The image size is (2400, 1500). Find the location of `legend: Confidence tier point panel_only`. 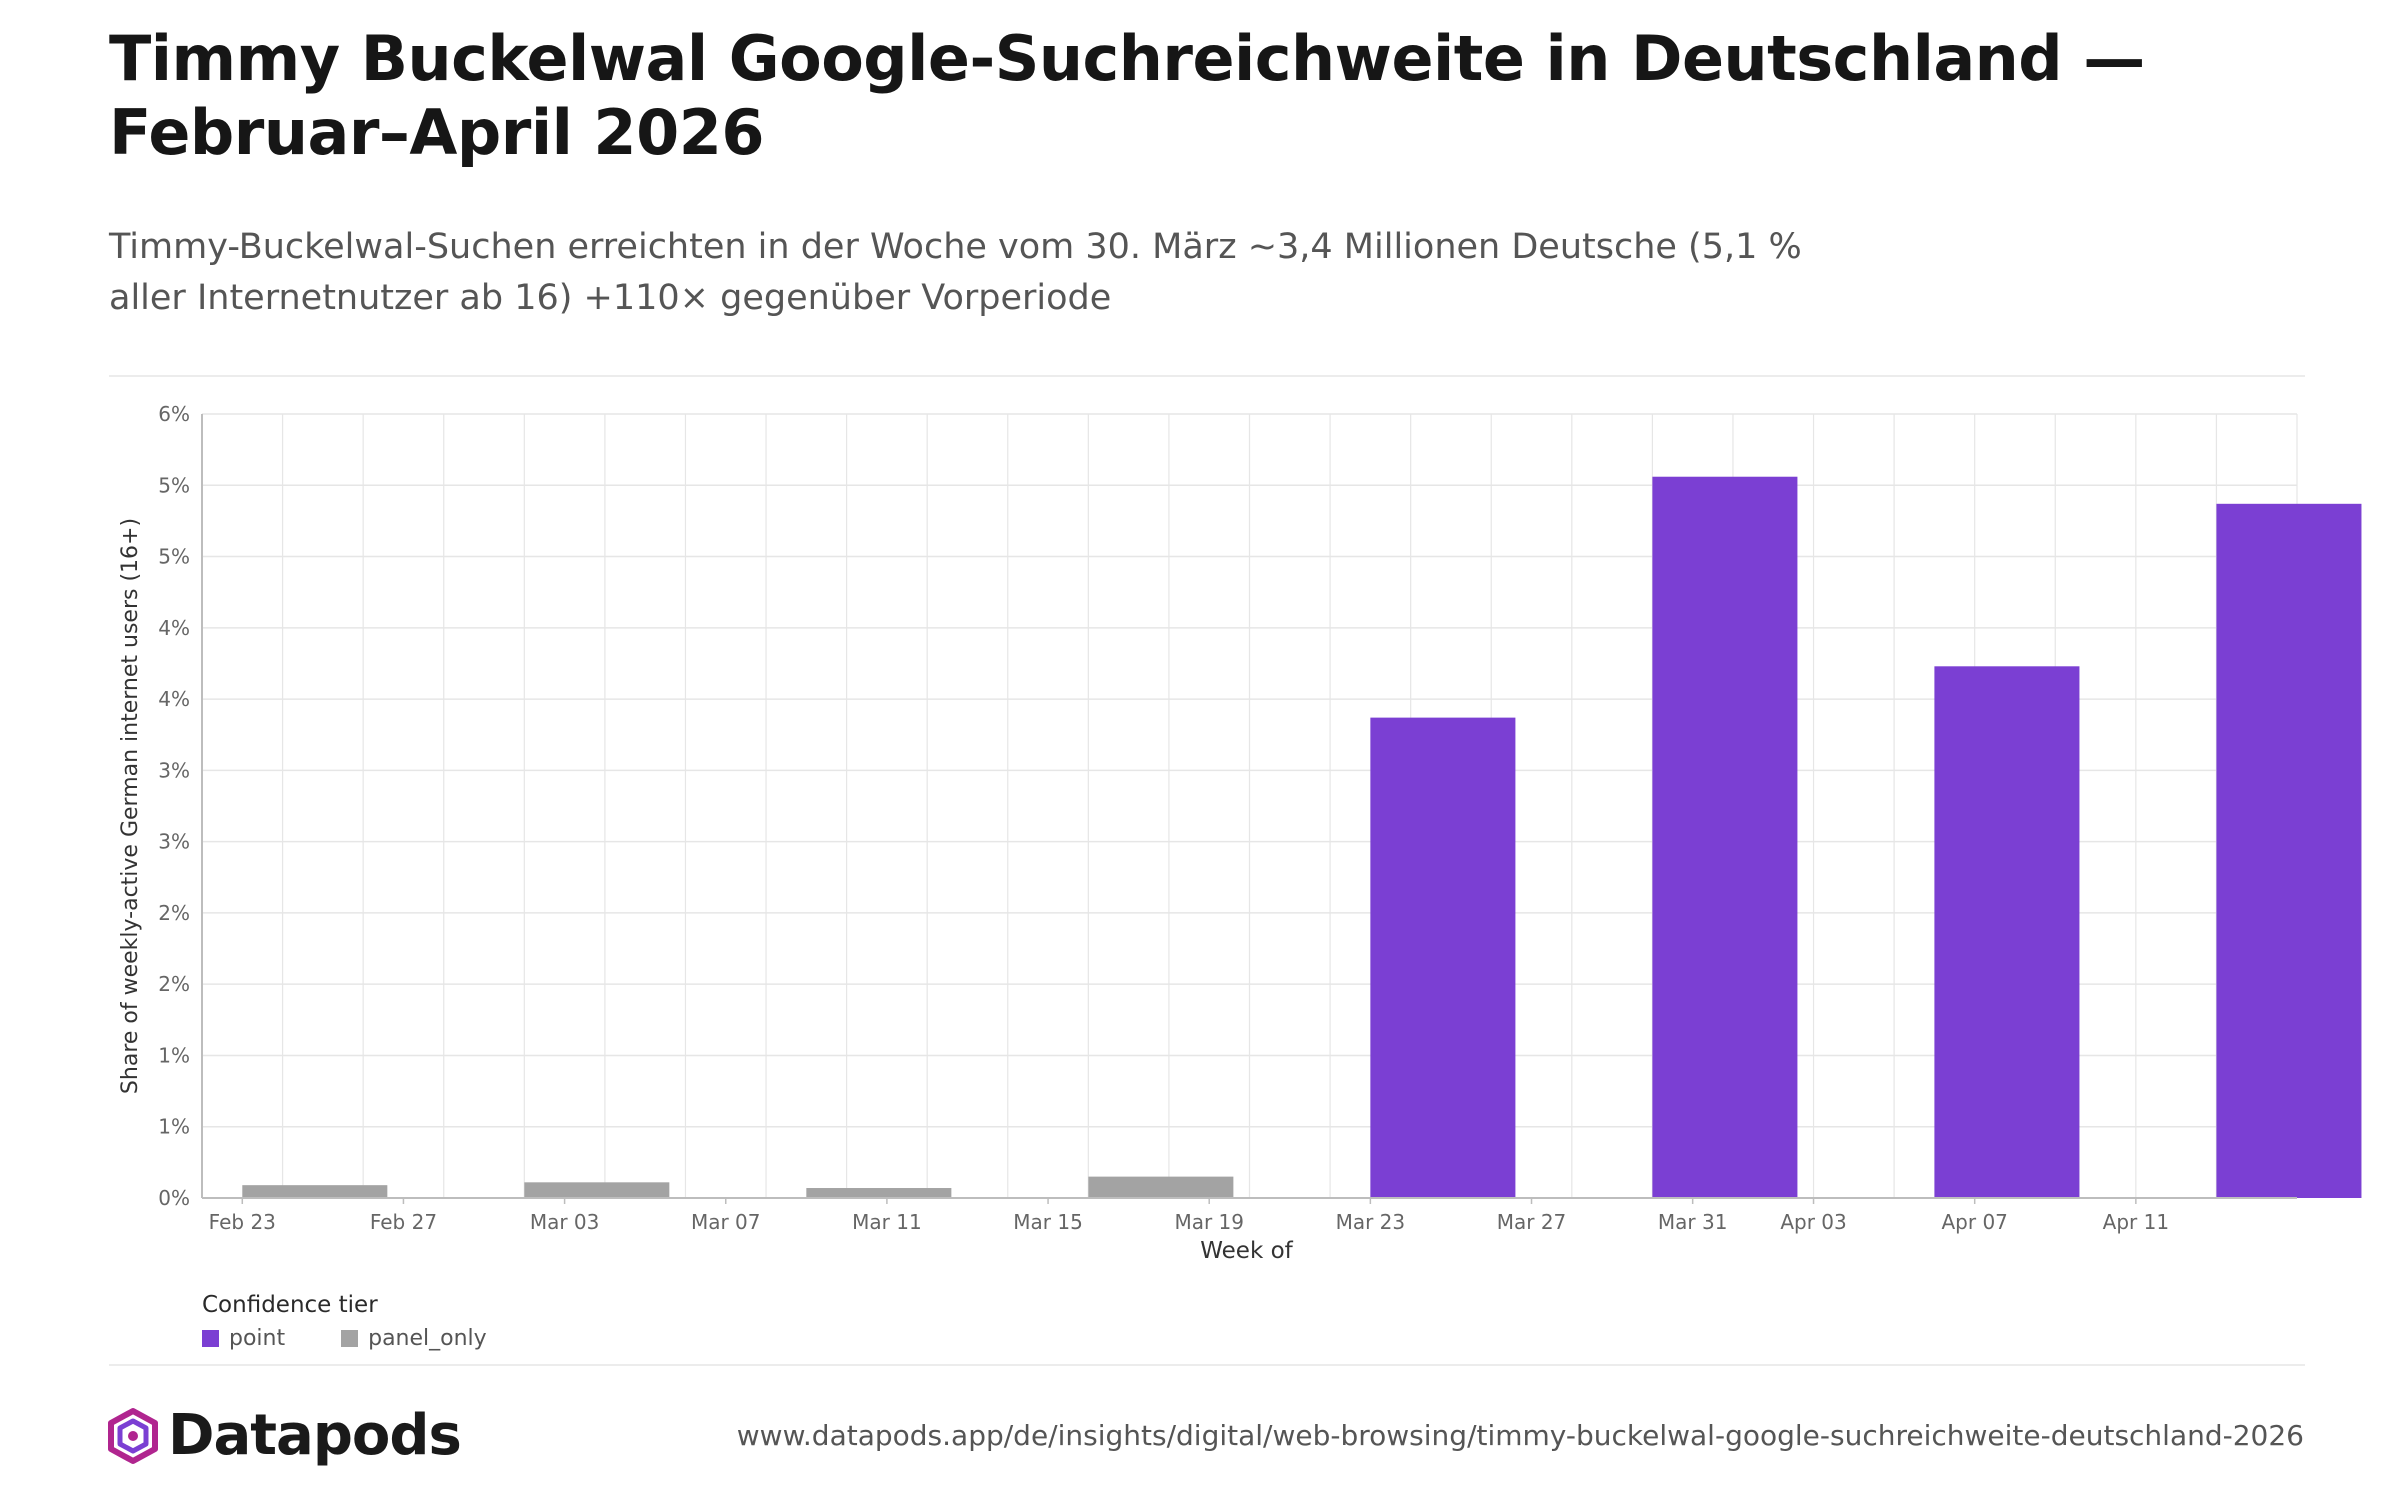

legend: Confidence tier point panel_only is located at coordinates (344, 1321).